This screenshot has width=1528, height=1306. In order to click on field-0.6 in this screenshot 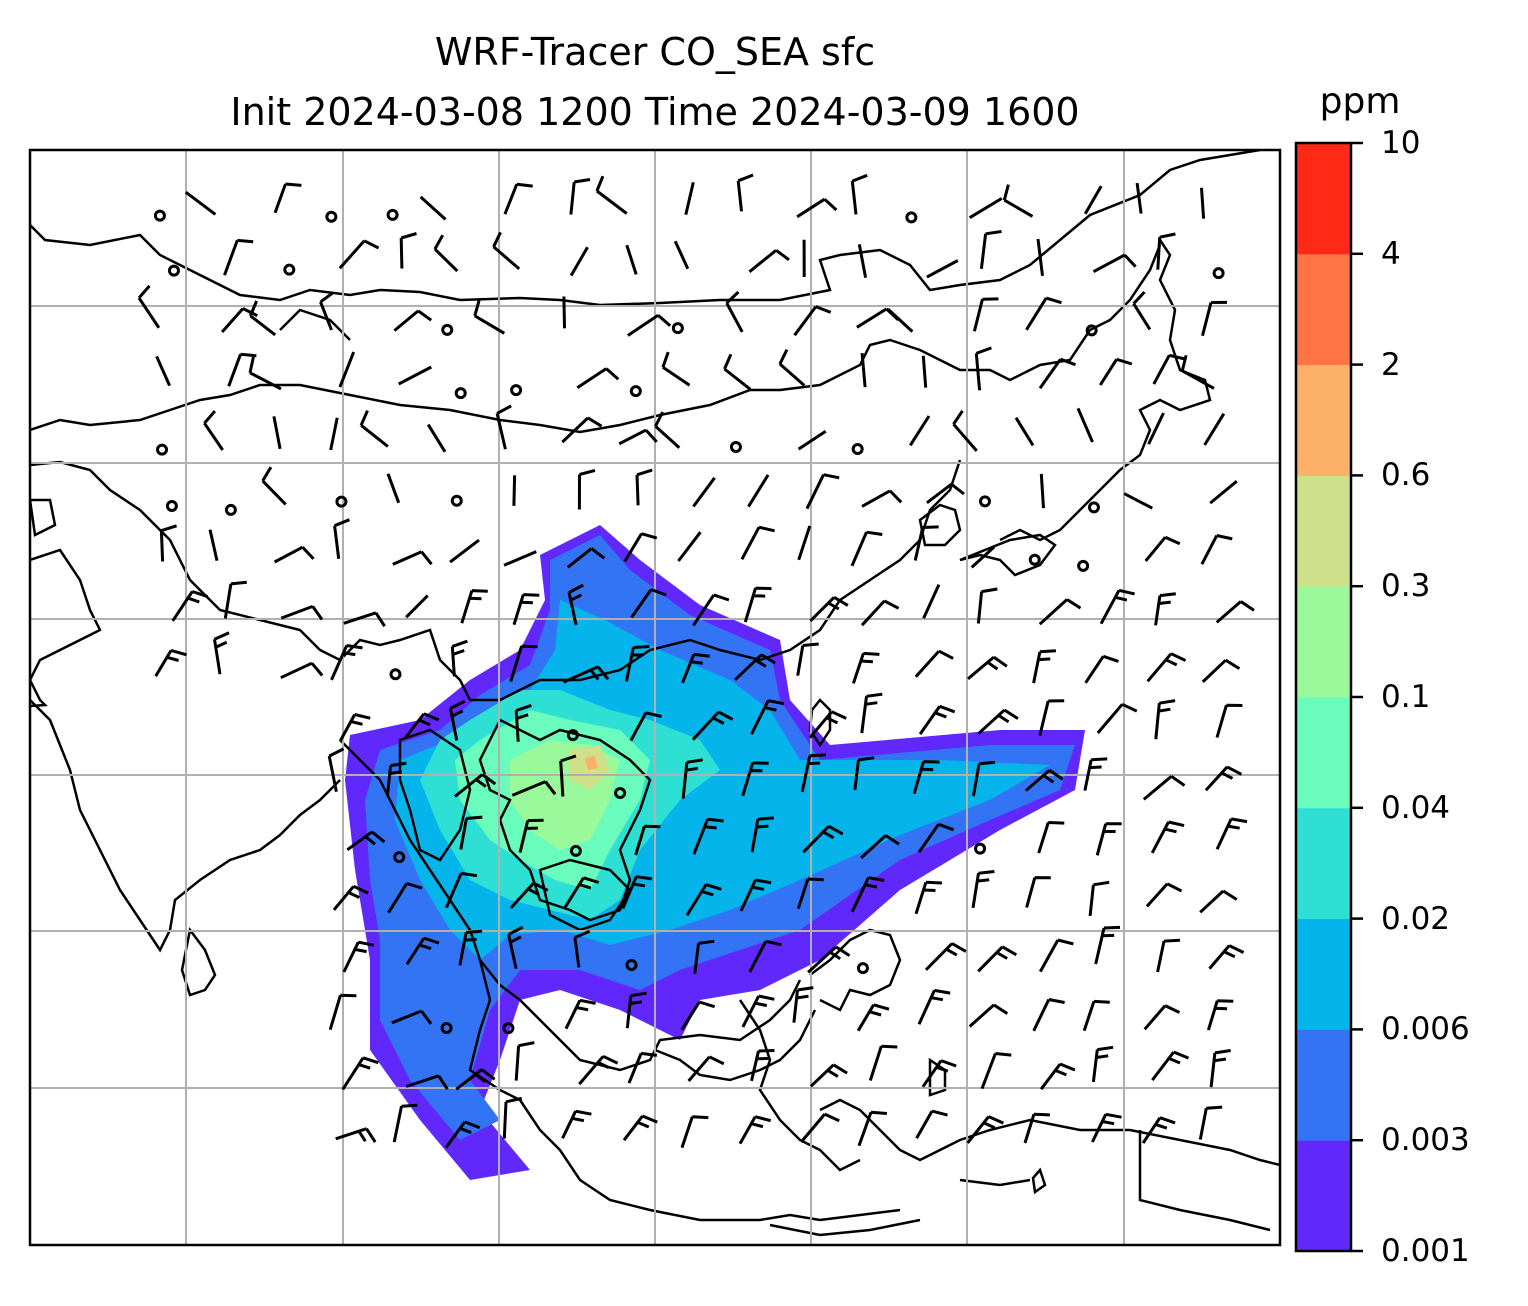, I will do `click(591, 763)`.